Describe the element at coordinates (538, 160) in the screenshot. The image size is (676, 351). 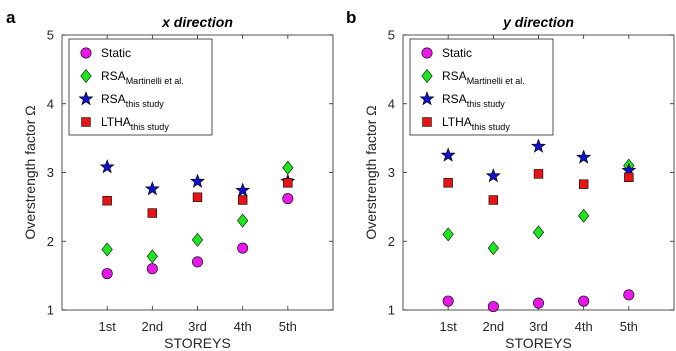
I see `series-star` at that location.